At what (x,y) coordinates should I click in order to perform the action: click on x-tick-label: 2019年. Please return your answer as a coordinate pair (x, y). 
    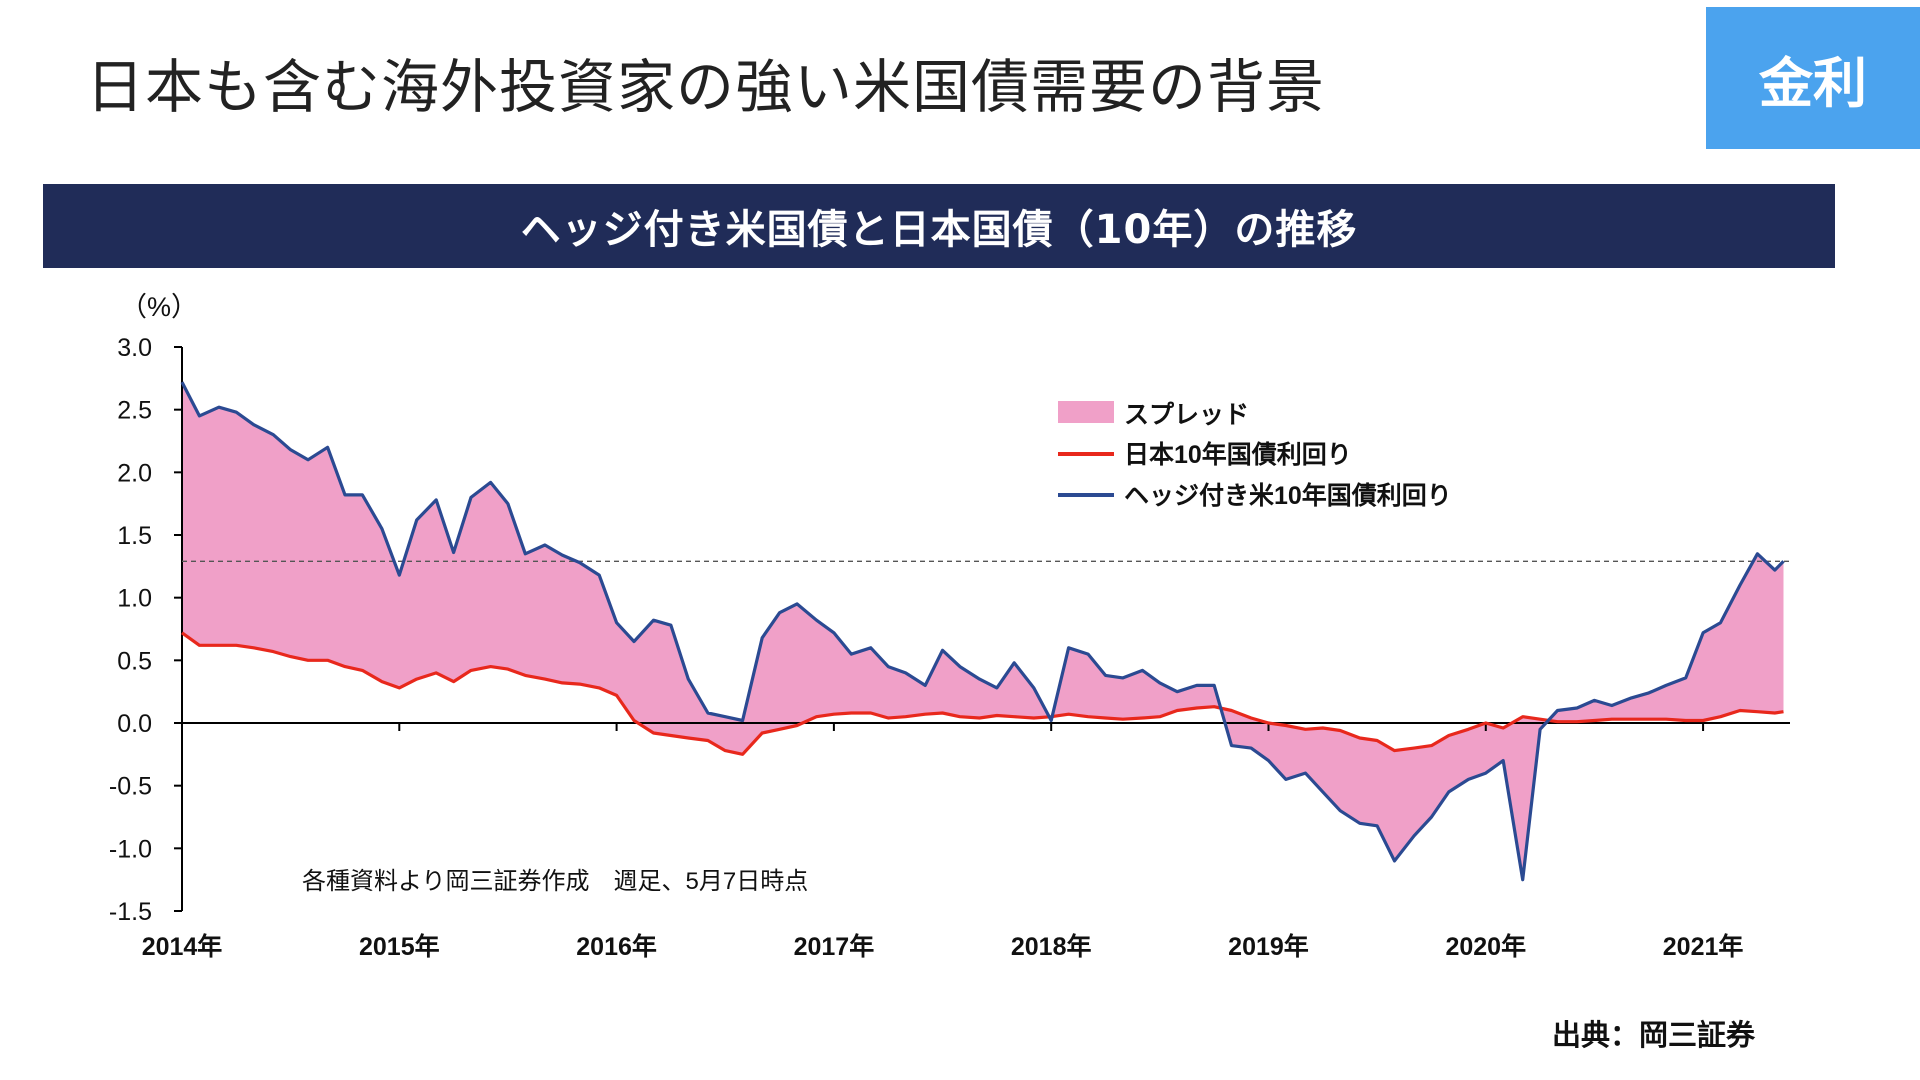
    Looking at the image, I should click on (1268, 946).